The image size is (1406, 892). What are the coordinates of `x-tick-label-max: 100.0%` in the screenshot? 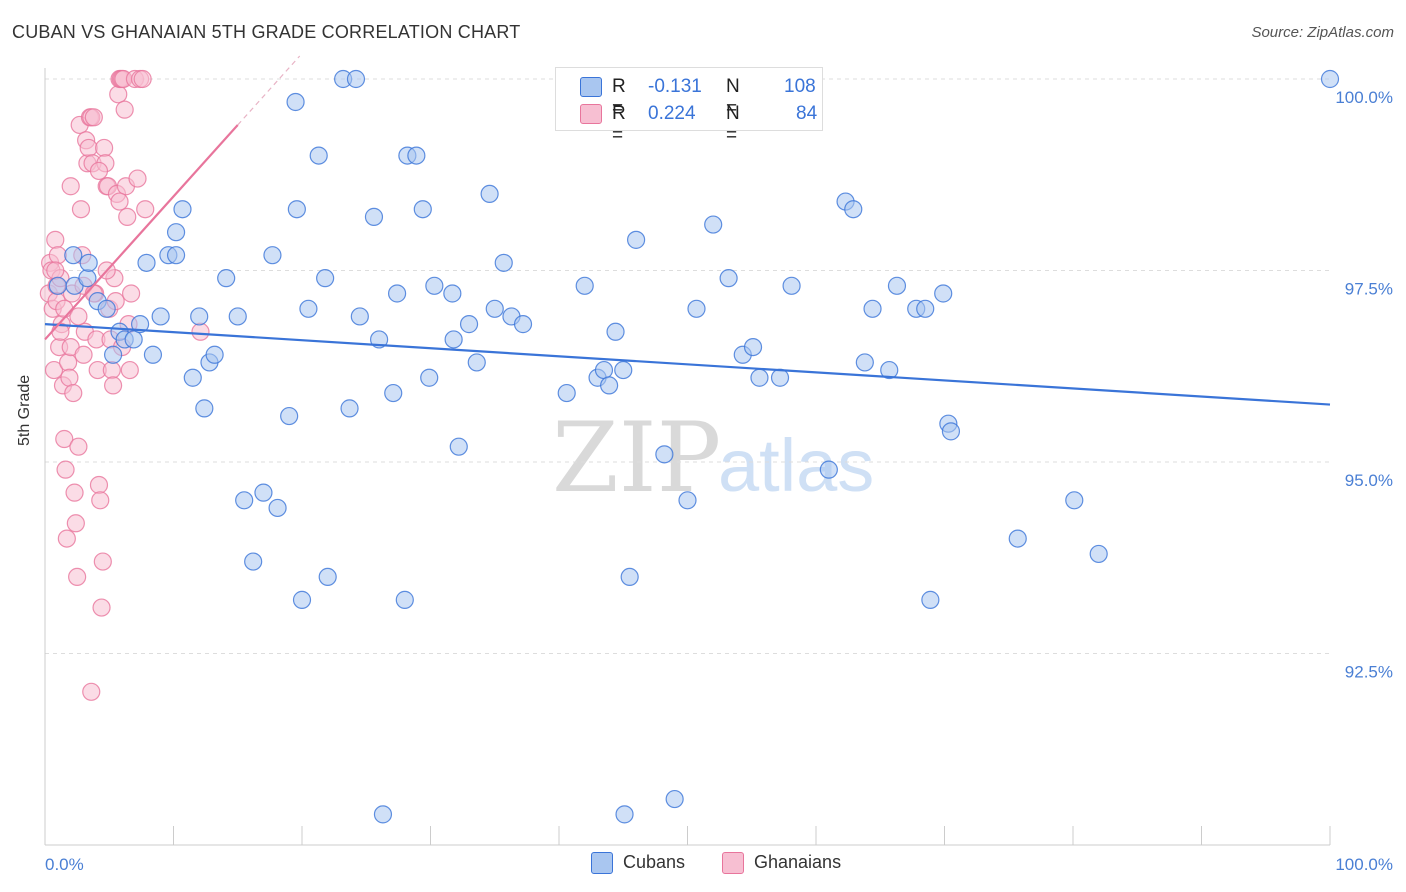 It's located at (1364, 864).